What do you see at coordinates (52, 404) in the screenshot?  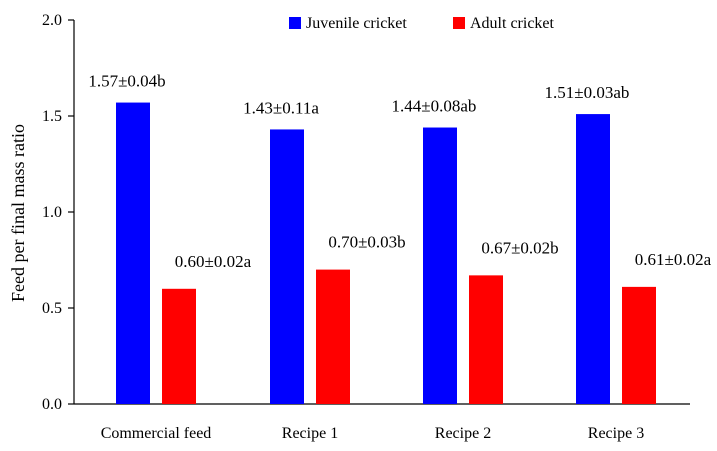 I see `y-tick-label: 0.0` at bounding box center [52, 404].